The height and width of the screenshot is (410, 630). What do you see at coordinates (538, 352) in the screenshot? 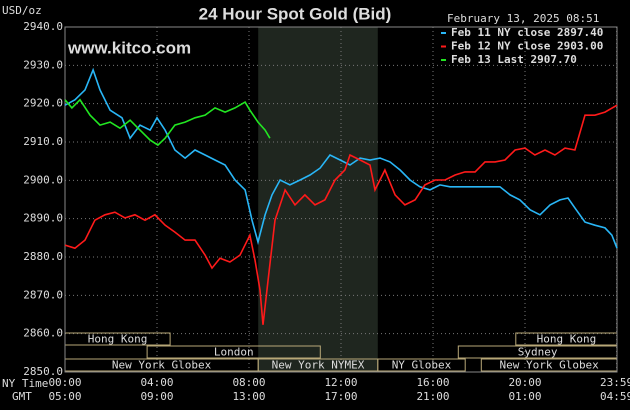
I see `session-label: Sydney` at bounding box center [538, 352].